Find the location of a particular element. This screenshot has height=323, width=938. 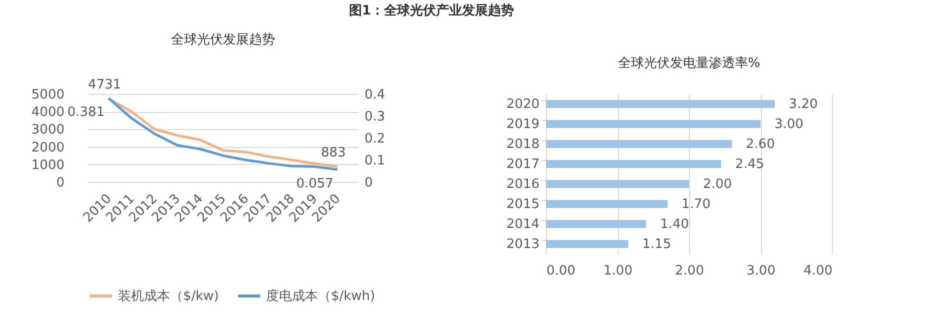

data-label: 0.057 is located at coordinates (315, 184).